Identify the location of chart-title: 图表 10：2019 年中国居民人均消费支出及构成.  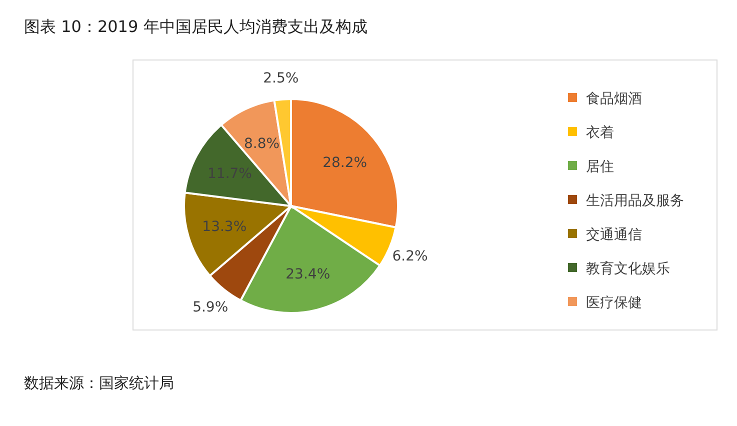
(196, 26).